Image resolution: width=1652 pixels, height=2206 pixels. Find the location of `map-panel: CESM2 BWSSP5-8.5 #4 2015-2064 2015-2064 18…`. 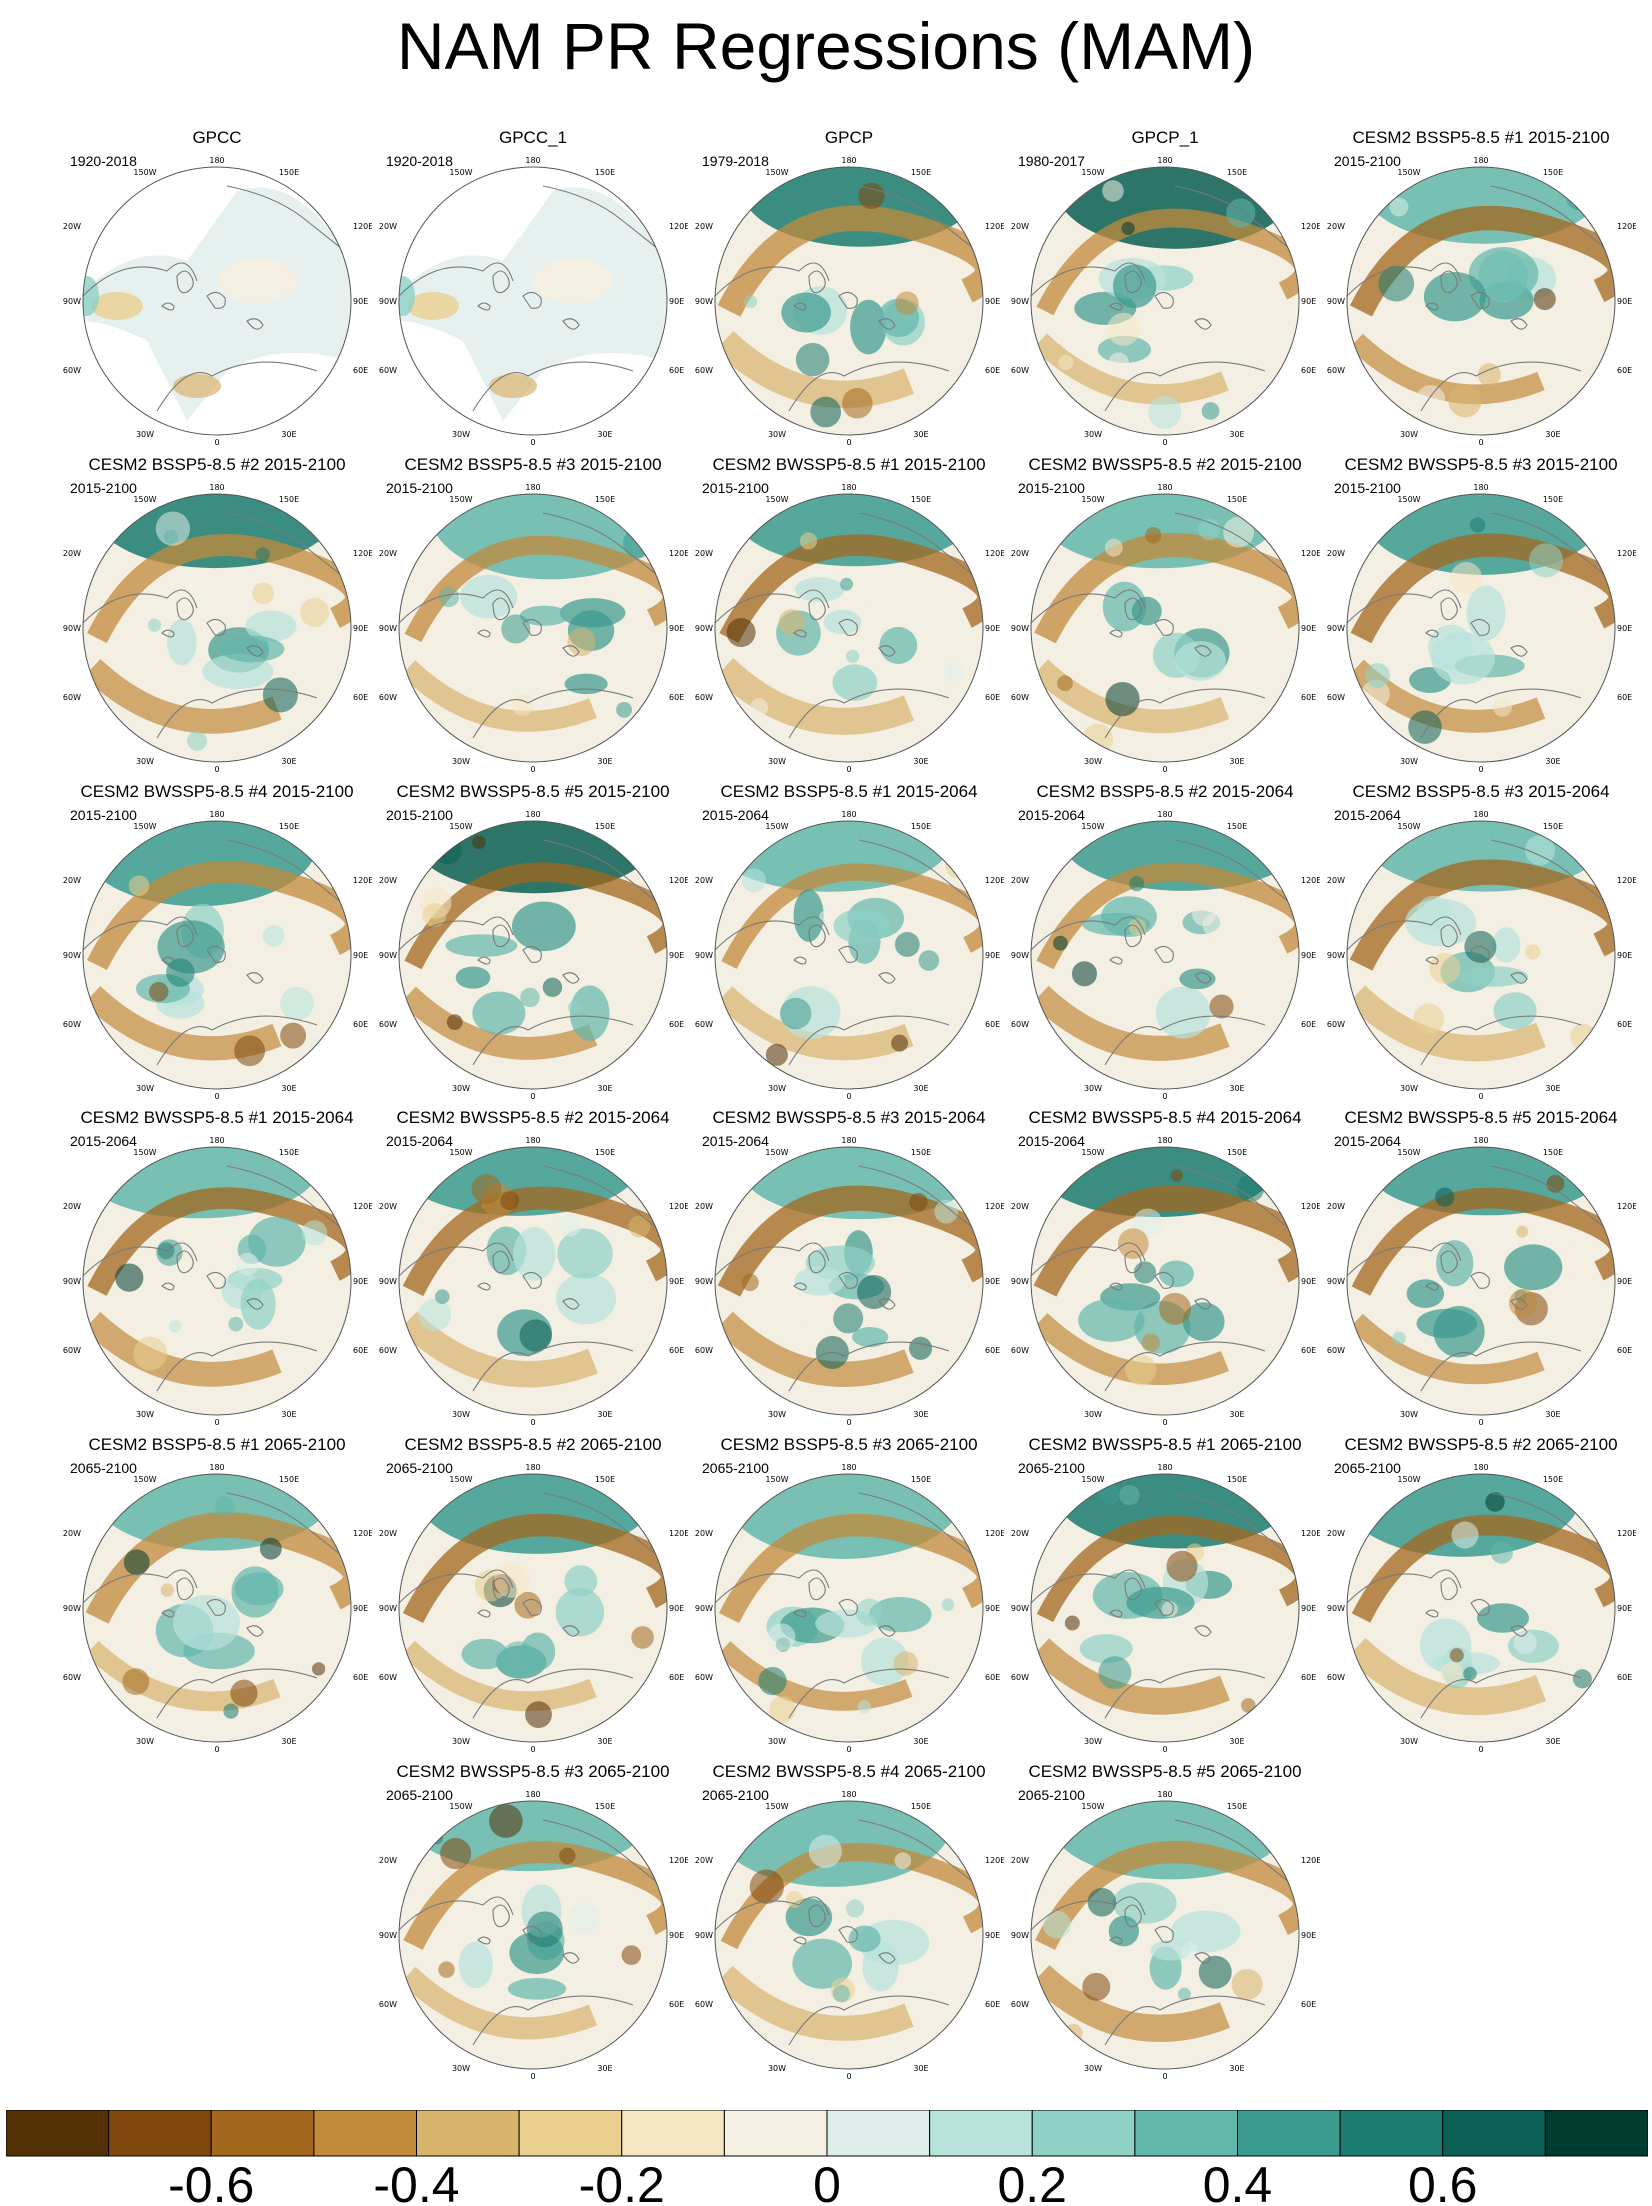

map-panel: CESM2 BWSSP5-8.5 #4 2015-2064 2015-2064 18… is located at coordinates (1165, 1270).